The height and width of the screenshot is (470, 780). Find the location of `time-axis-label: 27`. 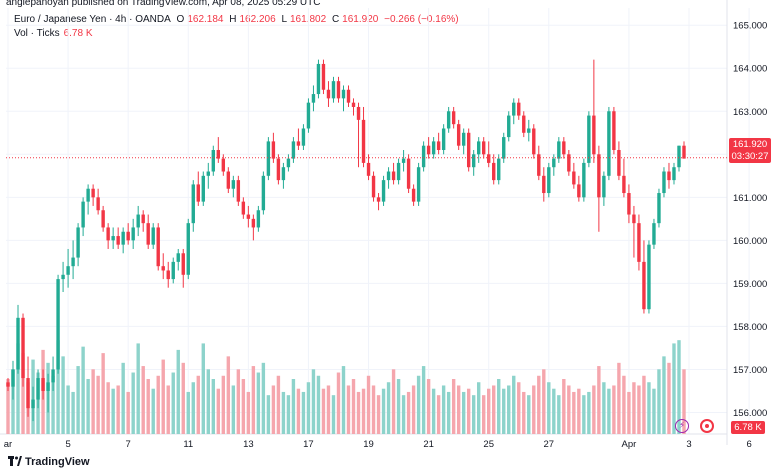

time-axis-label: 27 is located at coordinates (549, 444).